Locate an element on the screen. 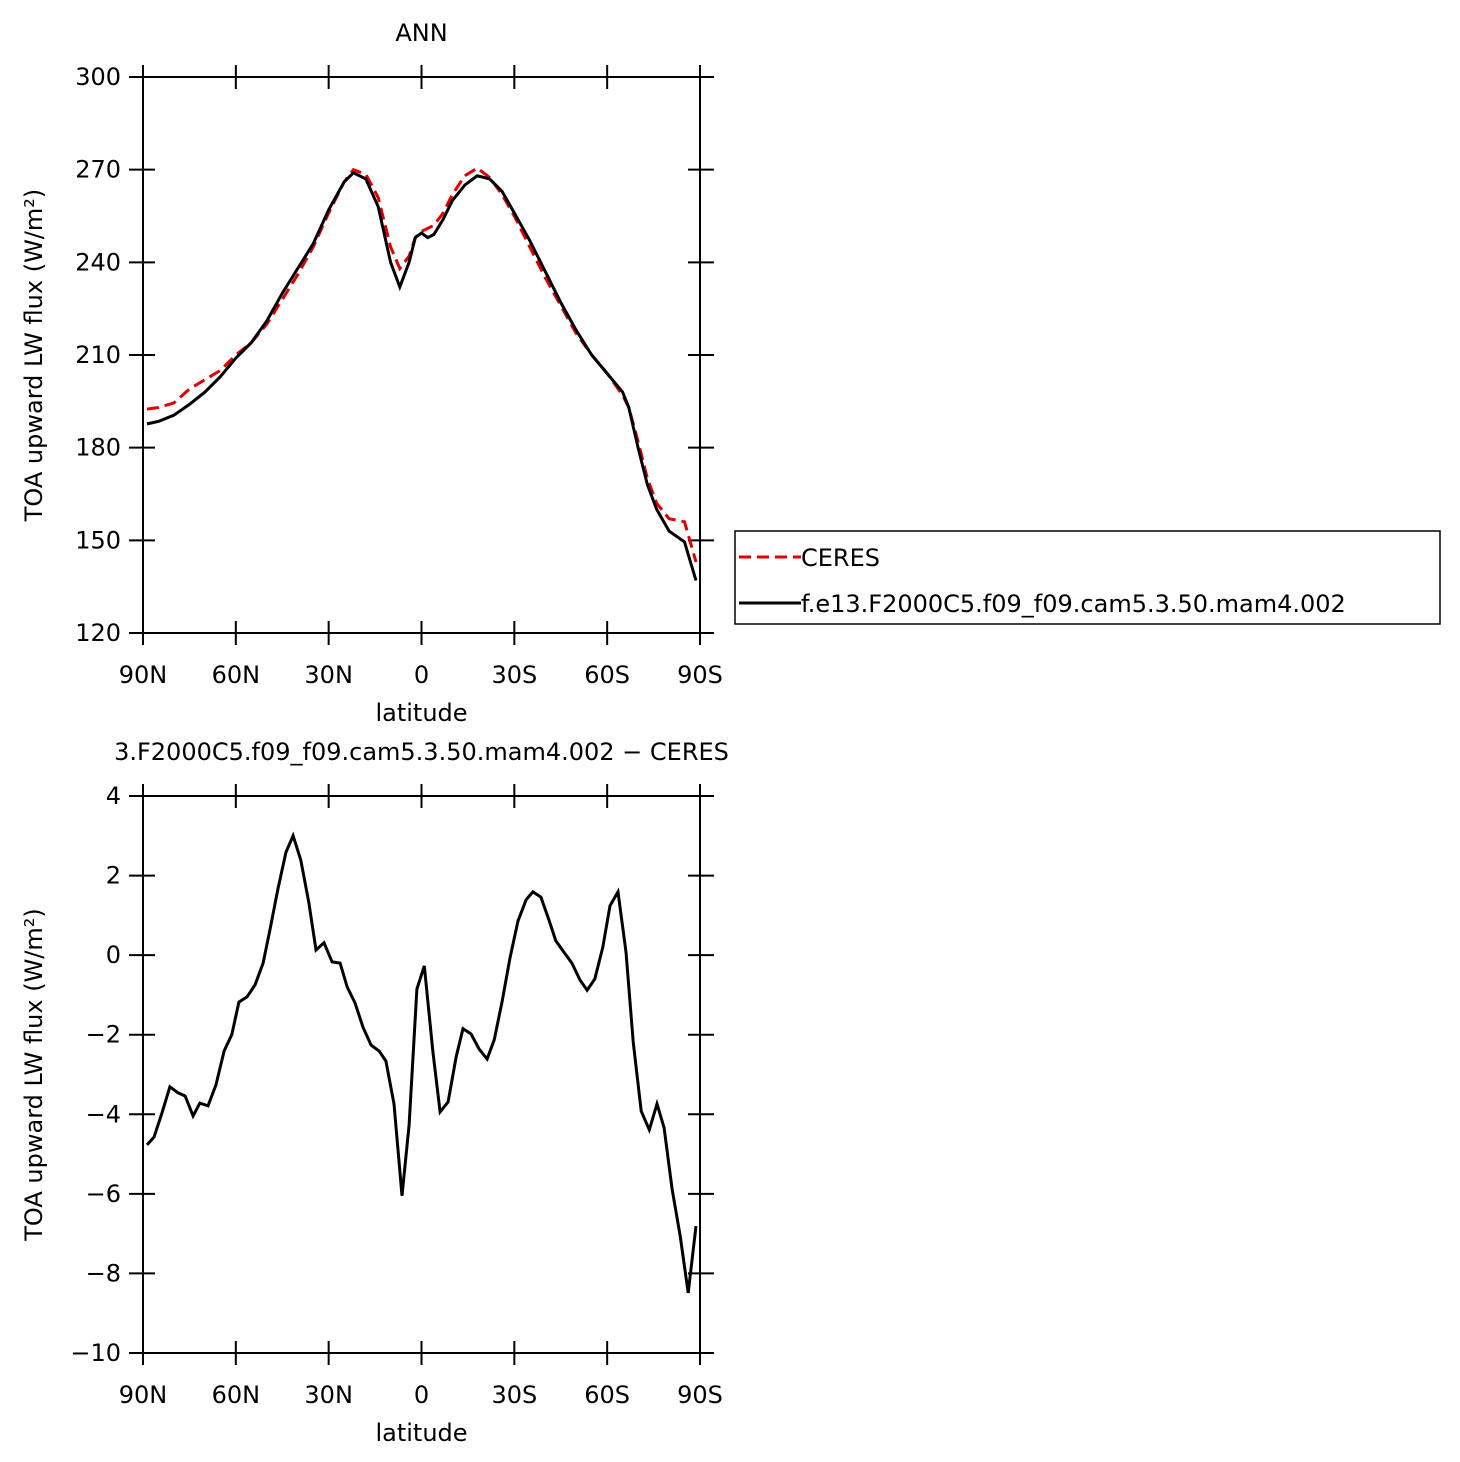  y-tick-label: −4 is located at coordinates (103, 1114).